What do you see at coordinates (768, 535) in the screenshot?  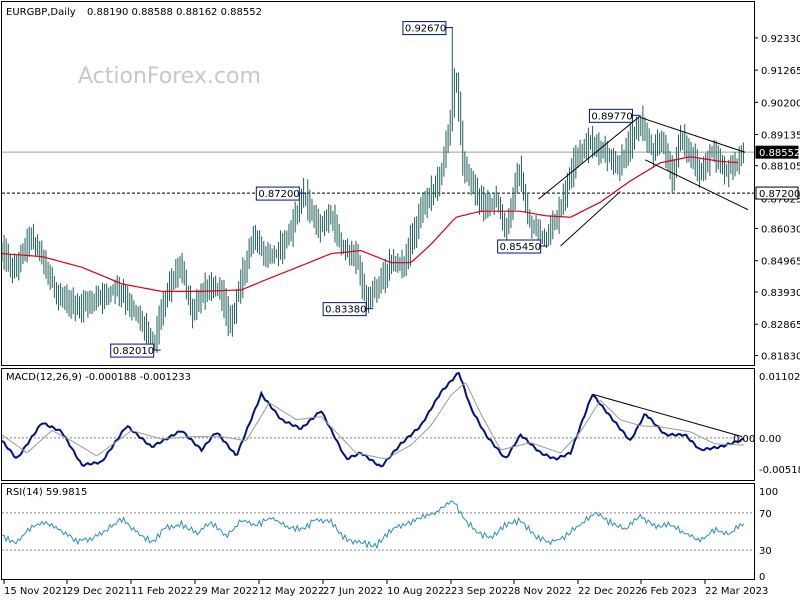 I see `rsi-axis: 100 70 30 0` at bounding box center [768, 535].